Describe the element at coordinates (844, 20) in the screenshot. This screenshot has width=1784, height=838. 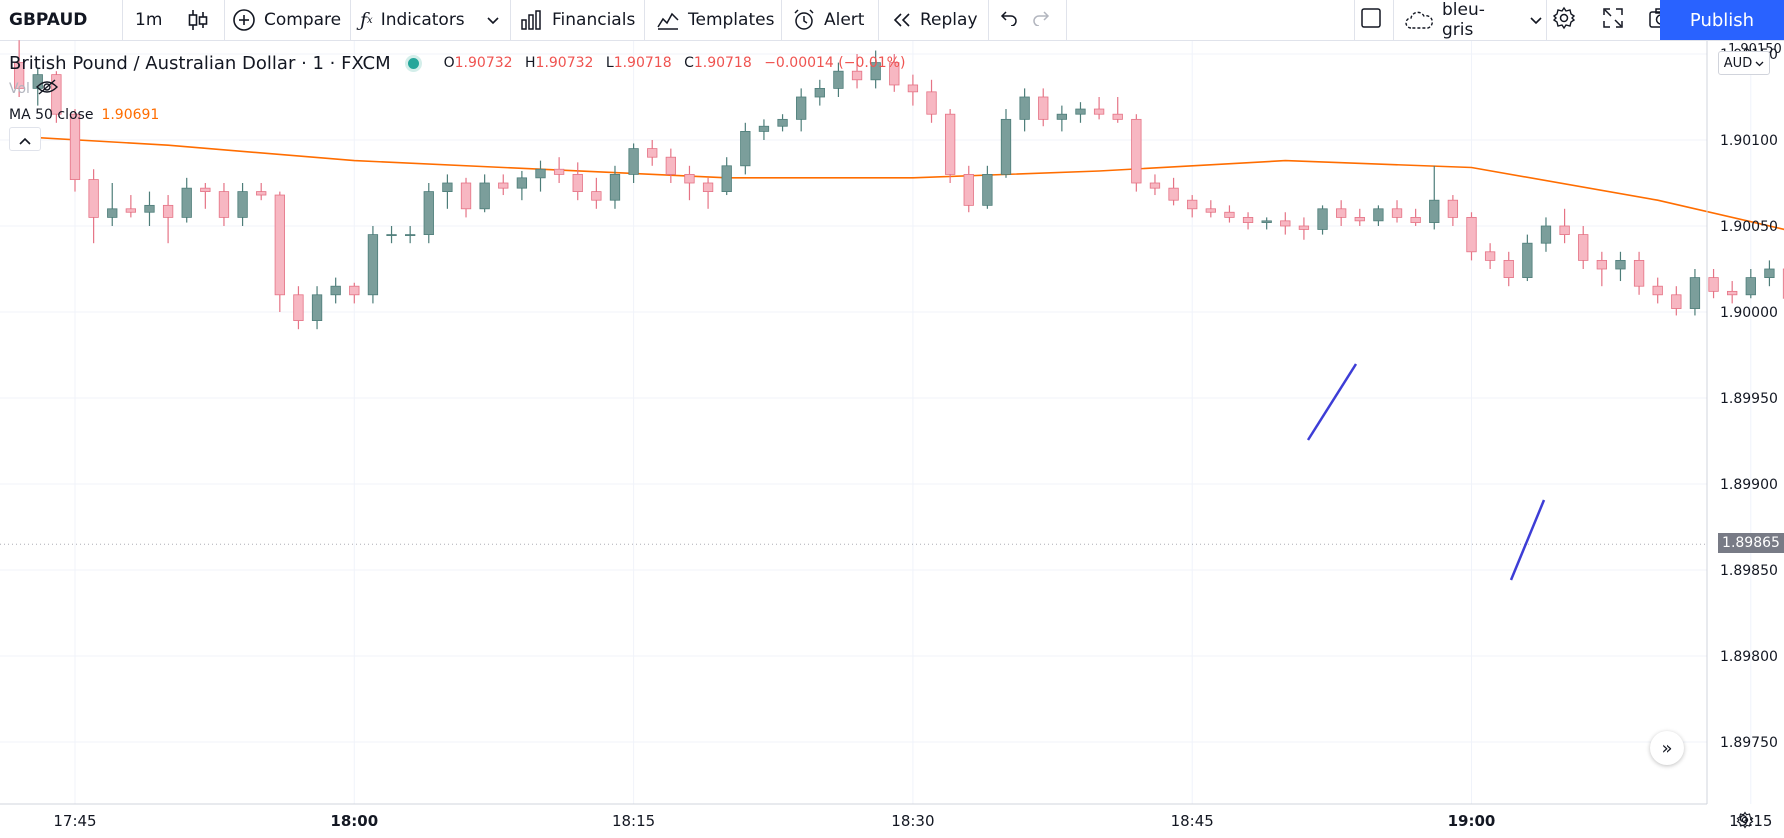
I see `alert-label: Alert` at that location.